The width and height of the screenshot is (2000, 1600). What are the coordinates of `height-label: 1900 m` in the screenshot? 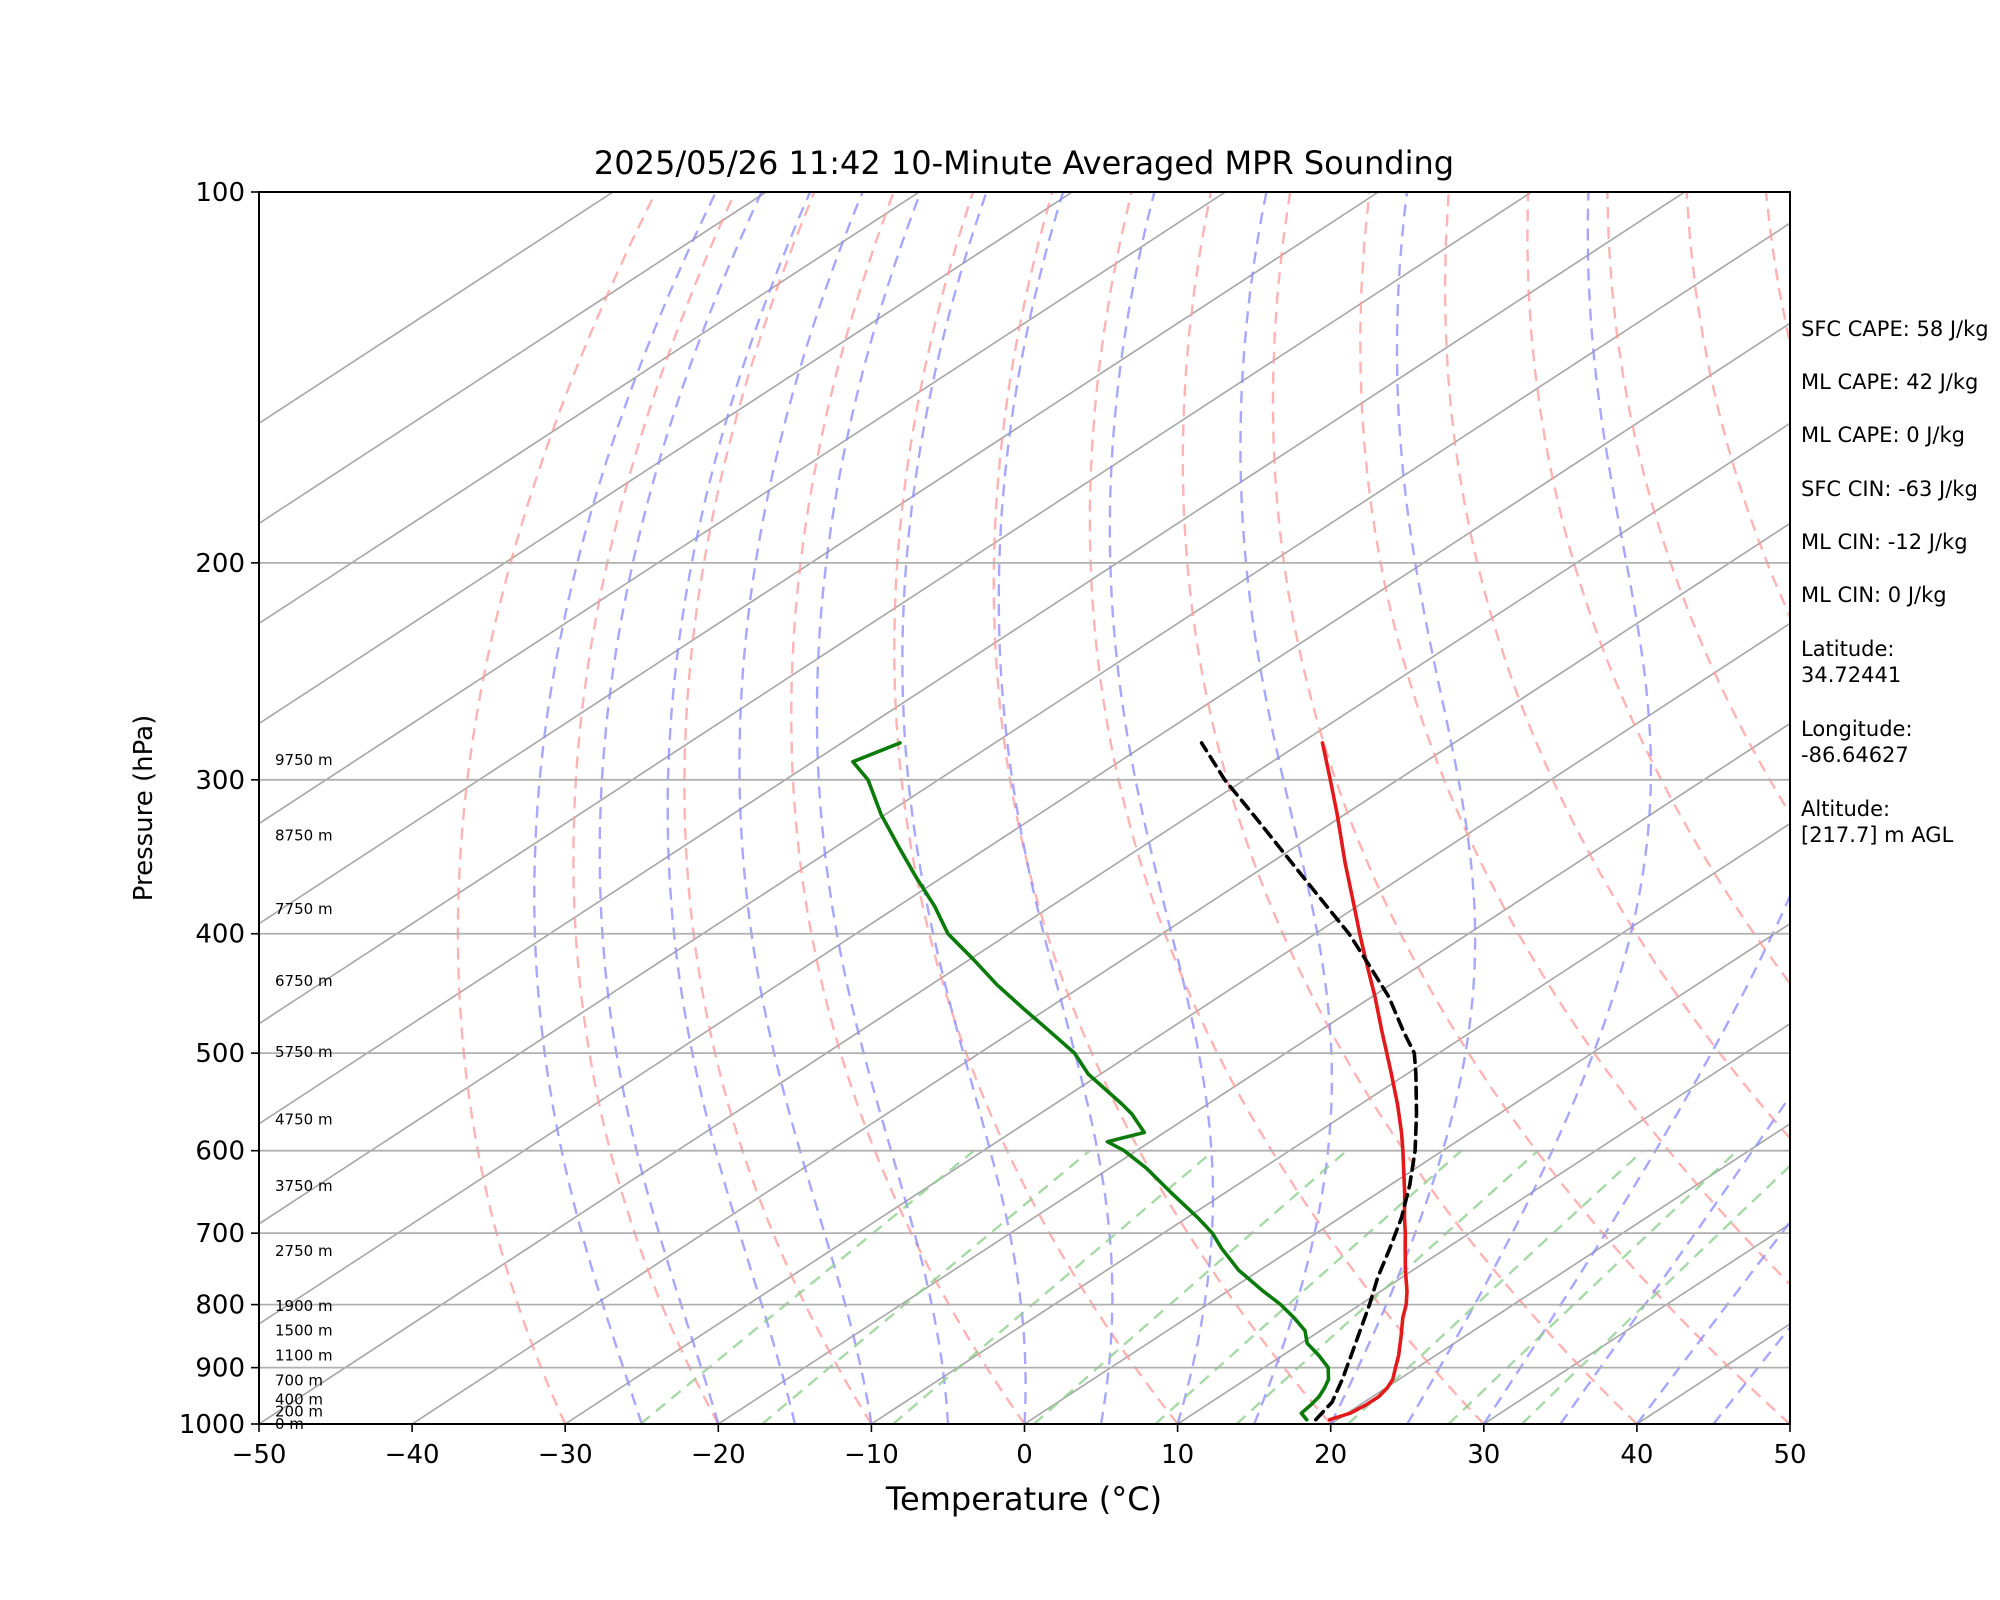 It's located at (304, 1306).